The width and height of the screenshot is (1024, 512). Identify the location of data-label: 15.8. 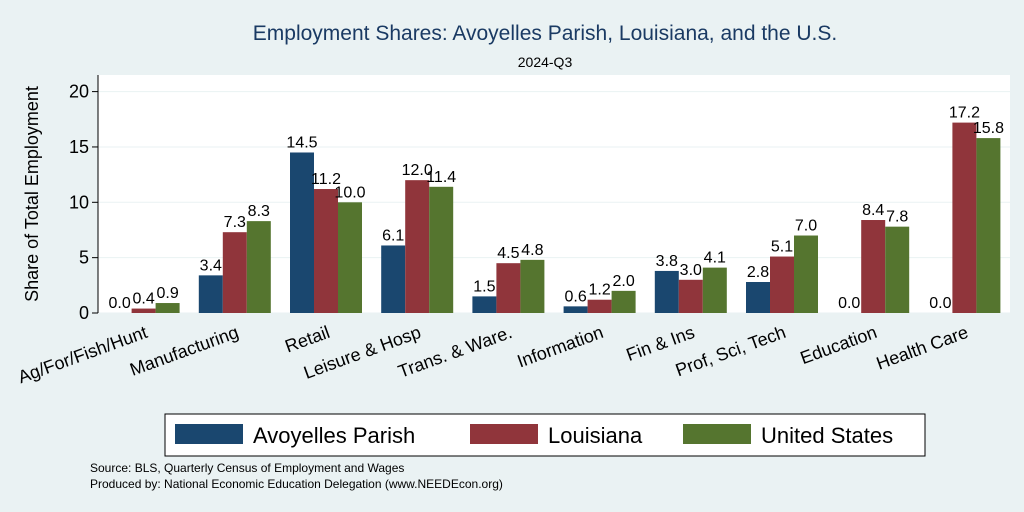
(988, 128).